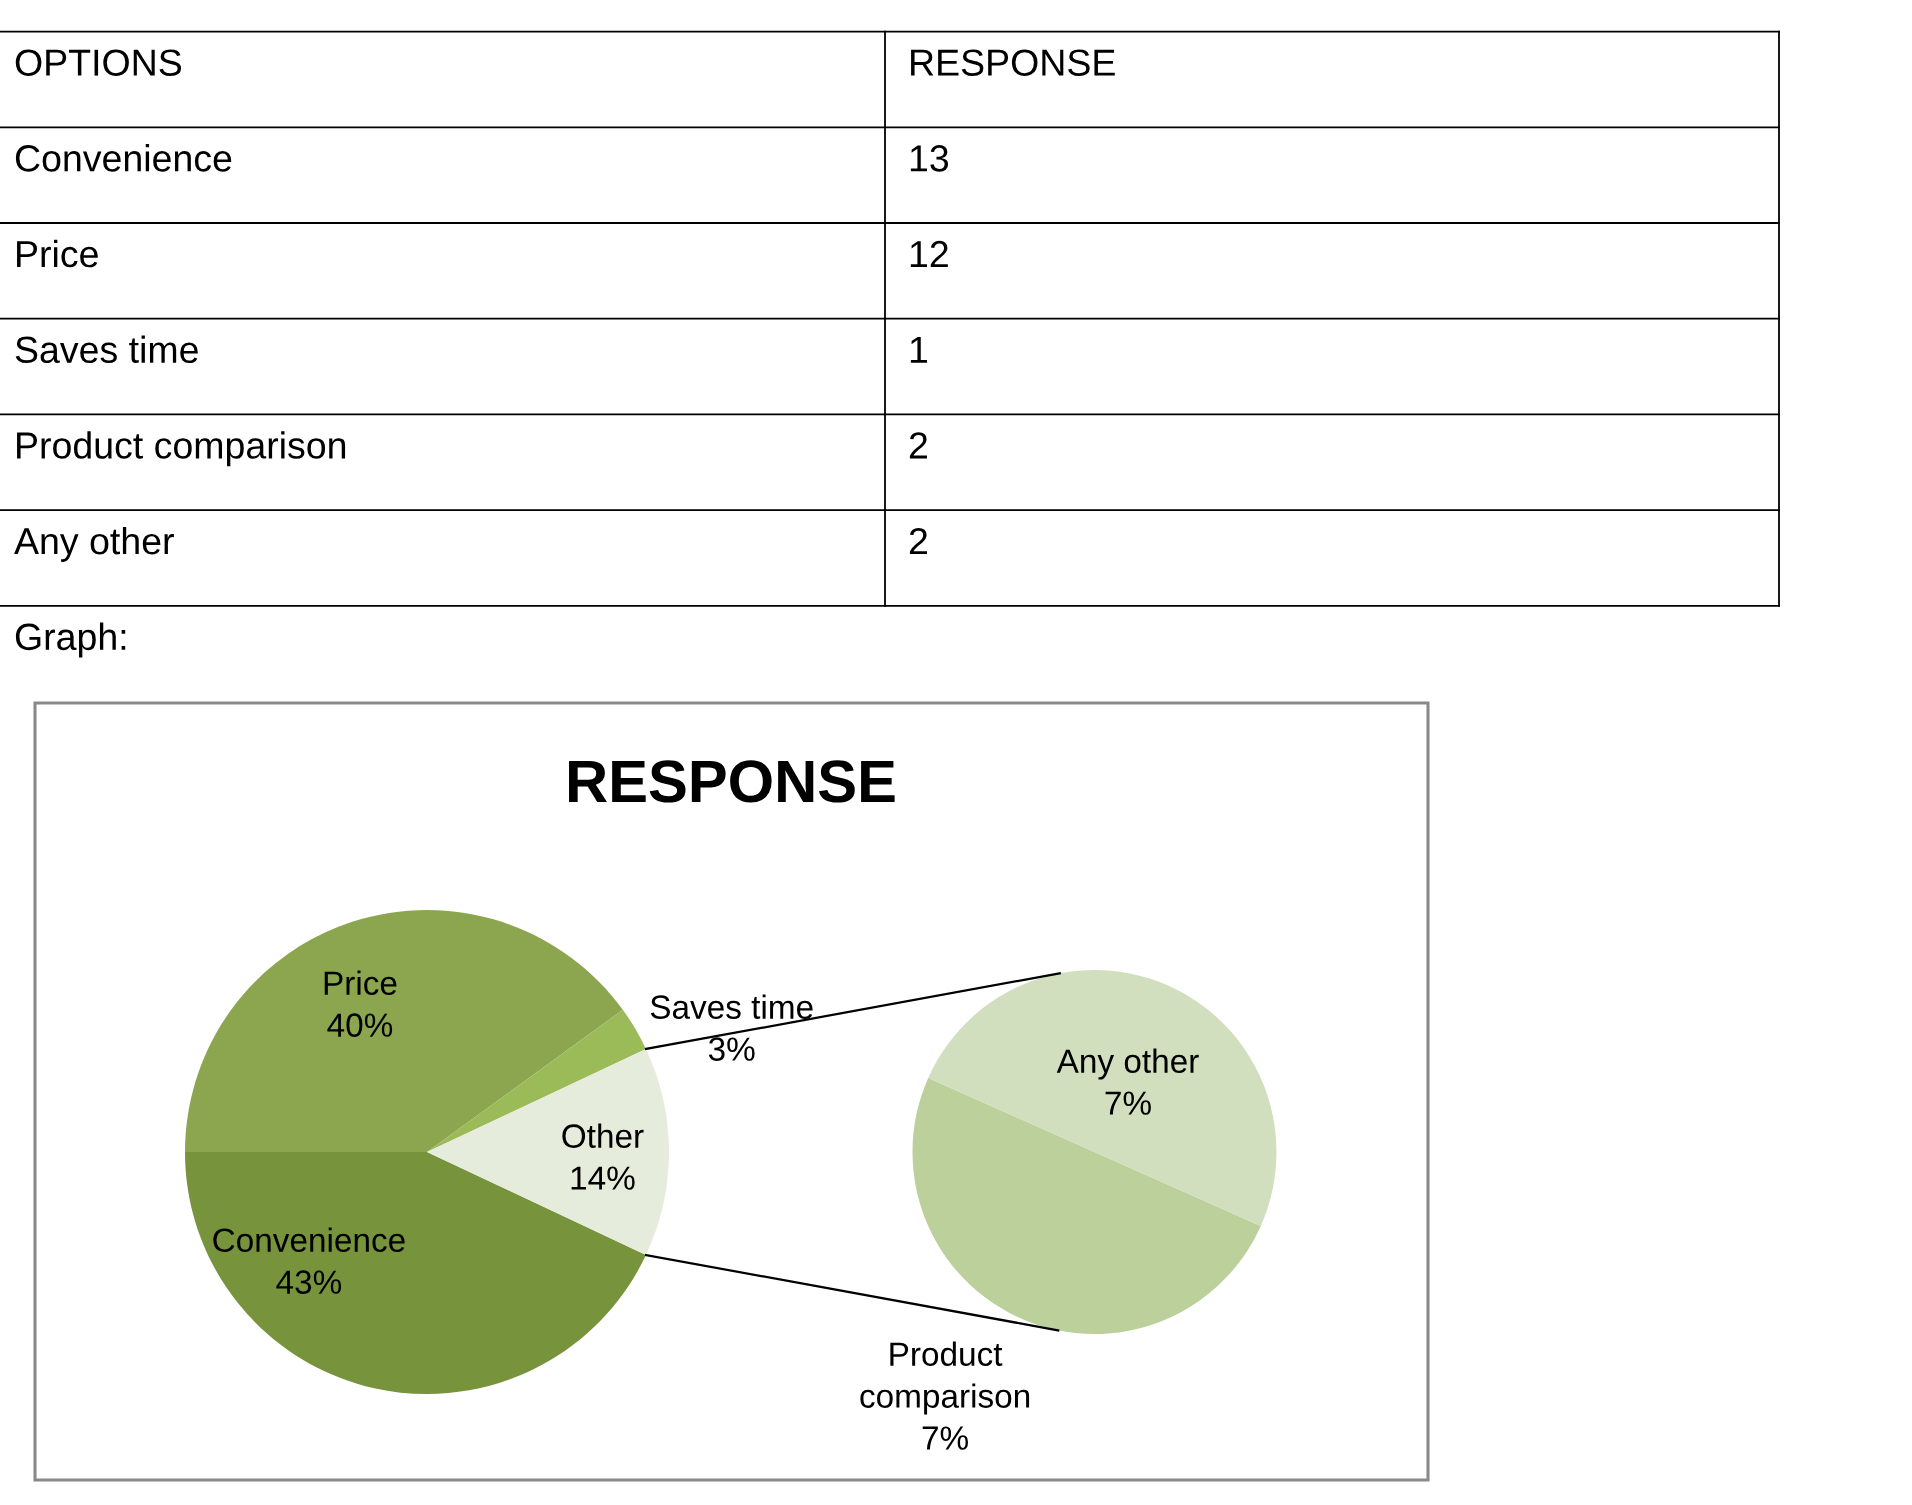 The width and height of the screenshot is (1912, 1505). Describe the element at coordinates (732, 781) in the screenshot. I see `chart-title: RESPONSE` at that location.